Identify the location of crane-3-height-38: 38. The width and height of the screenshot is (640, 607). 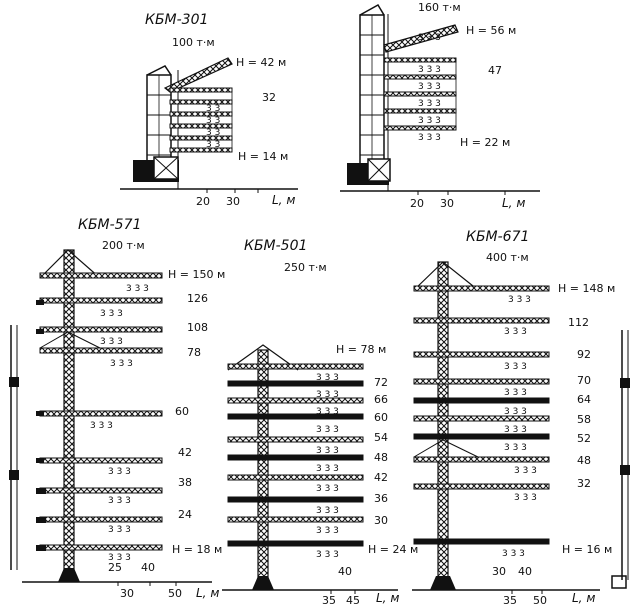
(185, 482).